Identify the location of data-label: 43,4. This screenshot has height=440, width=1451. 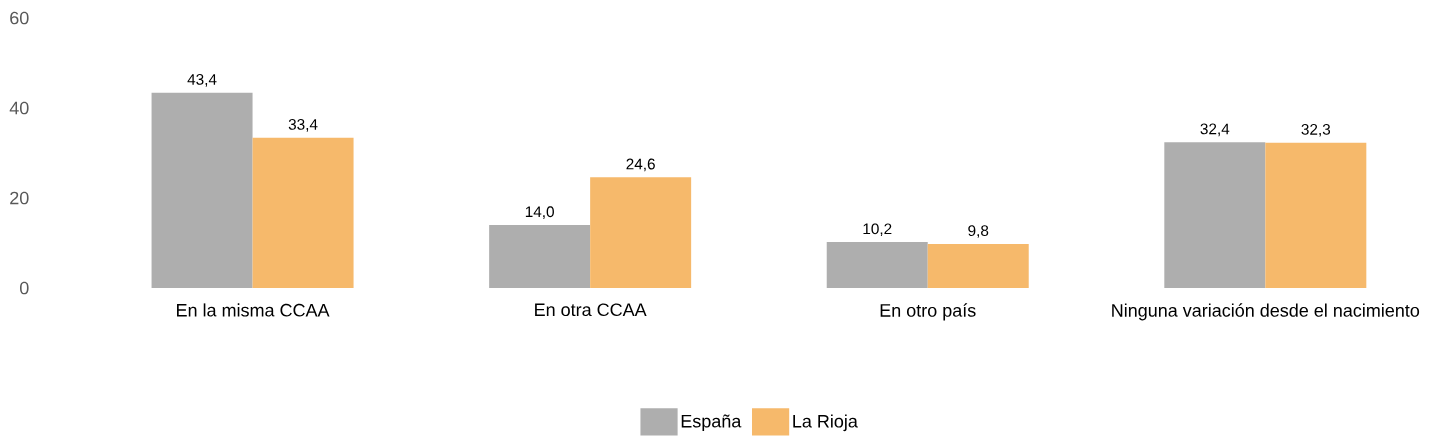
(202, 80).